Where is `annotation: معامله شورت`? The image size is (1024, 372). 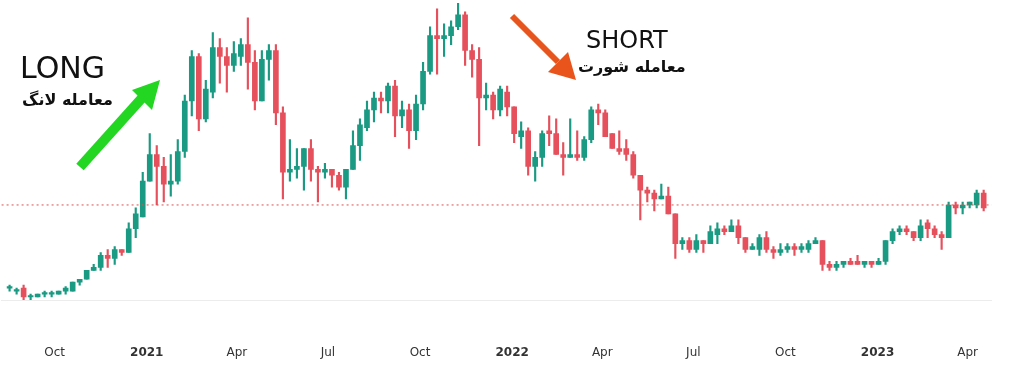
annotation: معامله شورت is located at coordinates (632, 66).